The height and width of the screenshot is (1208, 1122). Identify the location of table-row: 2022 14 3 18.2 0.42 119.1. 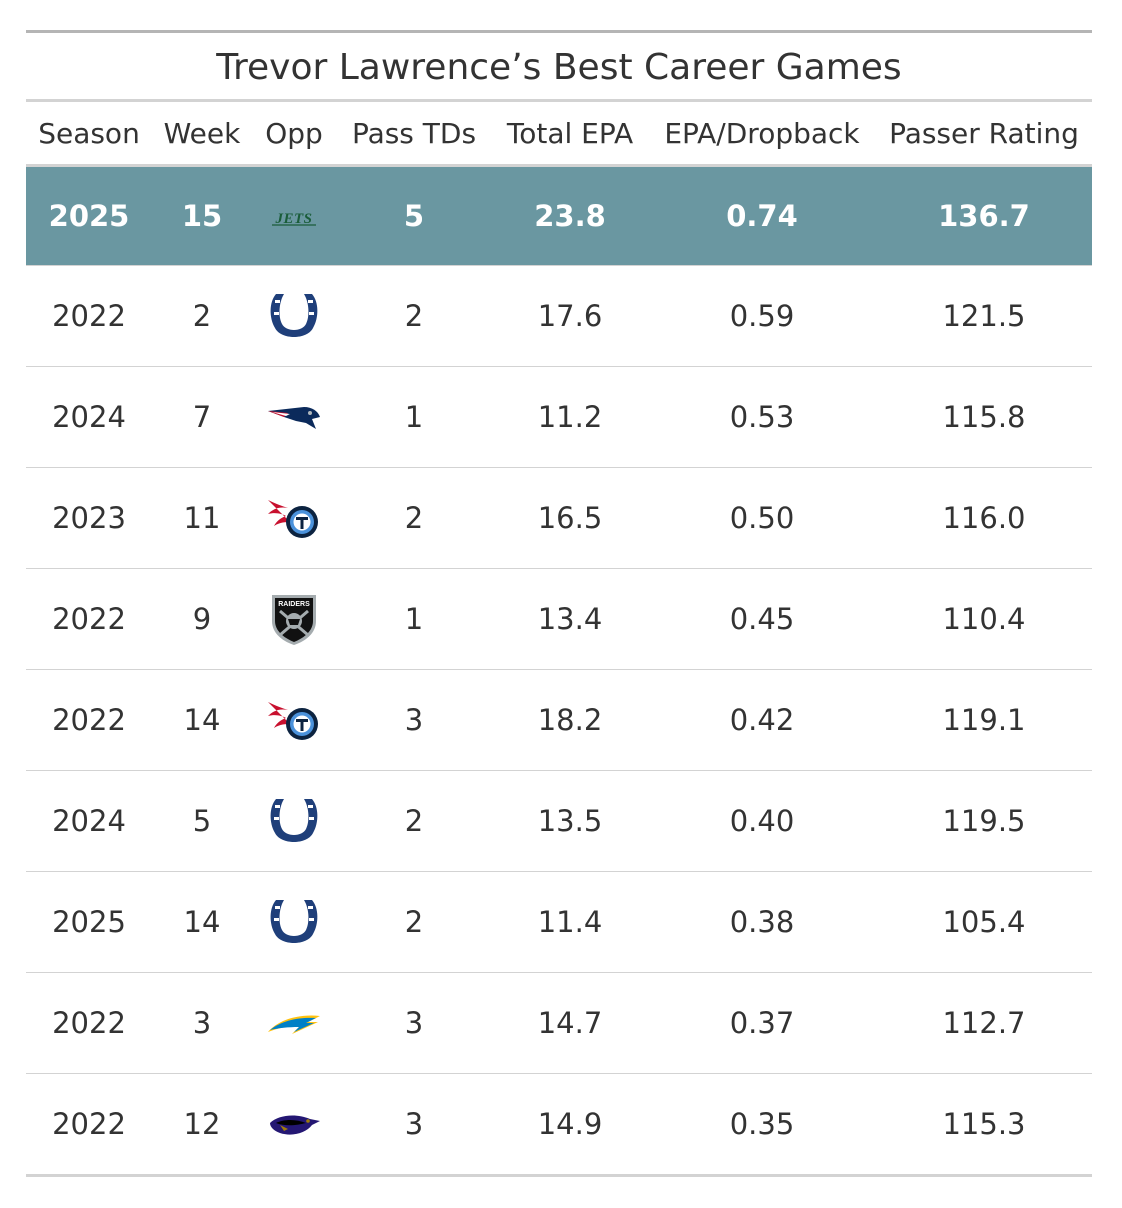
(559, 720).